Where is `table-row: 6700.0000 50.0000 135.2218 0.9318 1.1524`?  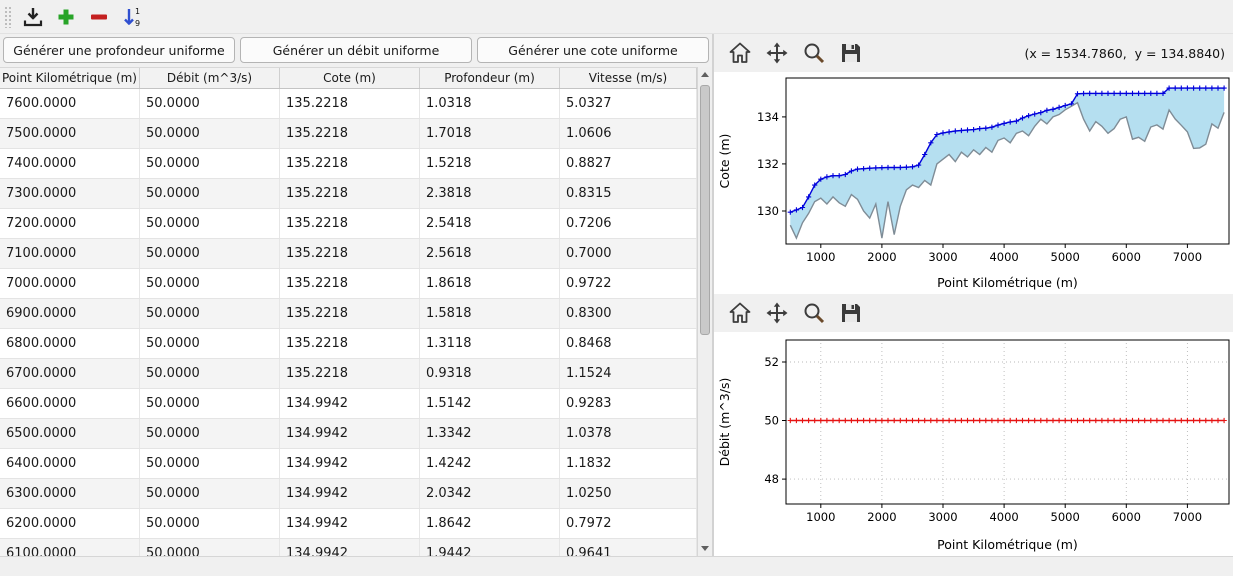
table-row: 6700.0000 50.0000 135.2218 0.9318 1.1524 is located at coordinates (348, 374).